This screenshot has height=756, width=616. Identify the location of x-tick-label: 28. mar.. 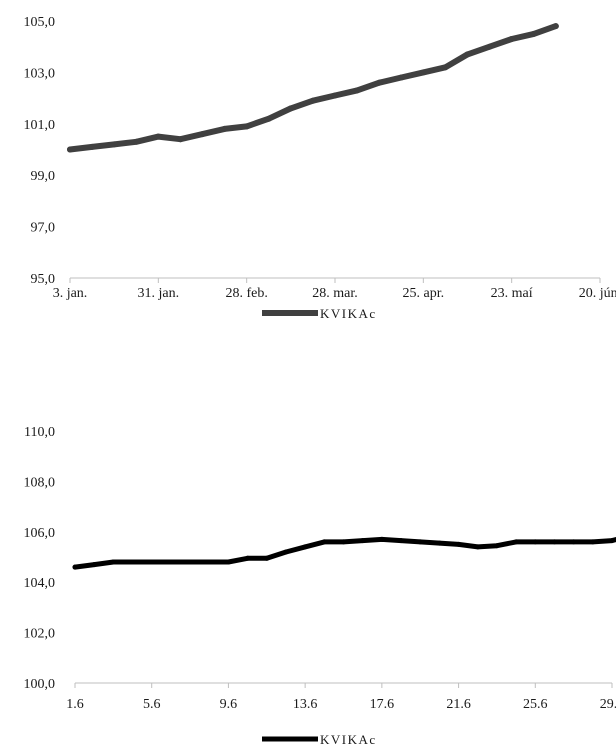
(335, 293).